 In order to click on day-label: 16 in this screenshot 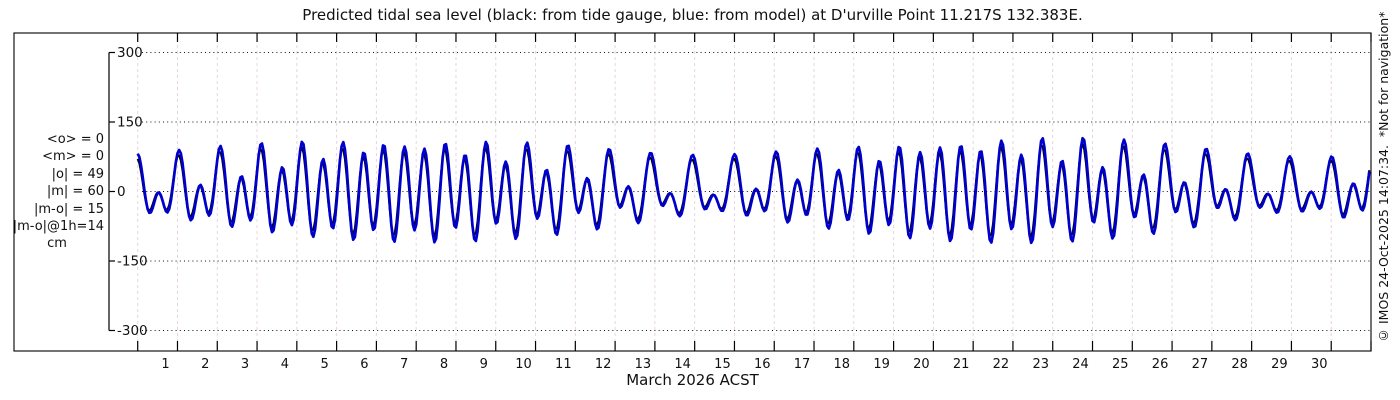, I will do `click(762, 364)`.